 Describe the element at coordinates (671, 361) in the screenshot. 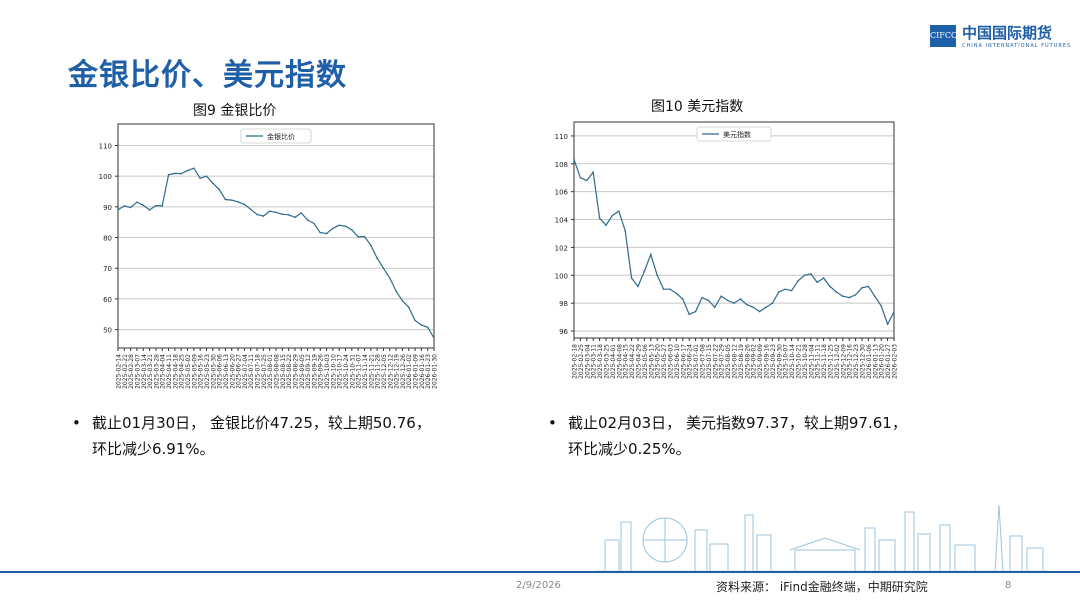

I see `x-tick-label: 2025-06-03` at that location.